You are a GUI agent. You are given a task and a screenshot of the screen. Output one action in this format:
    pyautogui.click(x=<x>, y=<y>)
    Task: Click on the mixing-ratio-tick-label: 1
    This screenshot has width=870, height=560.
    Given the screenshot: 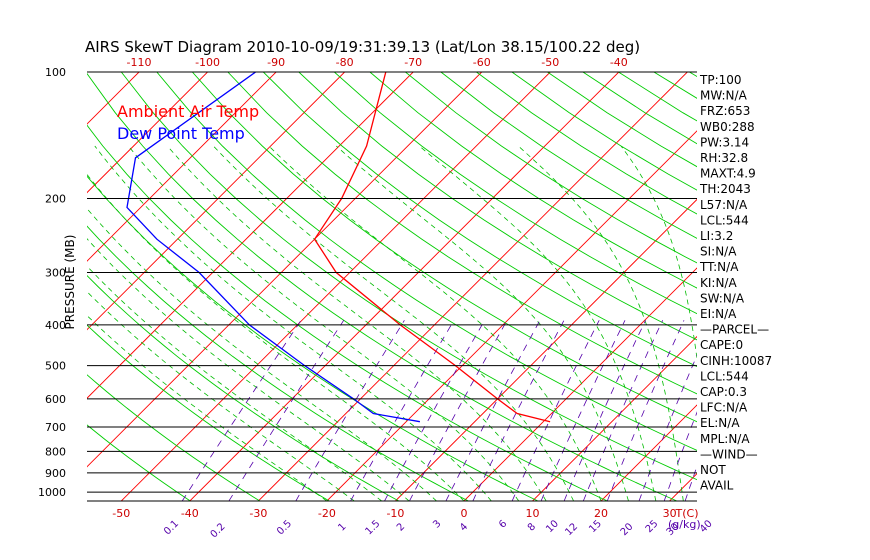 What is the action you would take?
    pyautogui.click(x=342, y=527)
    